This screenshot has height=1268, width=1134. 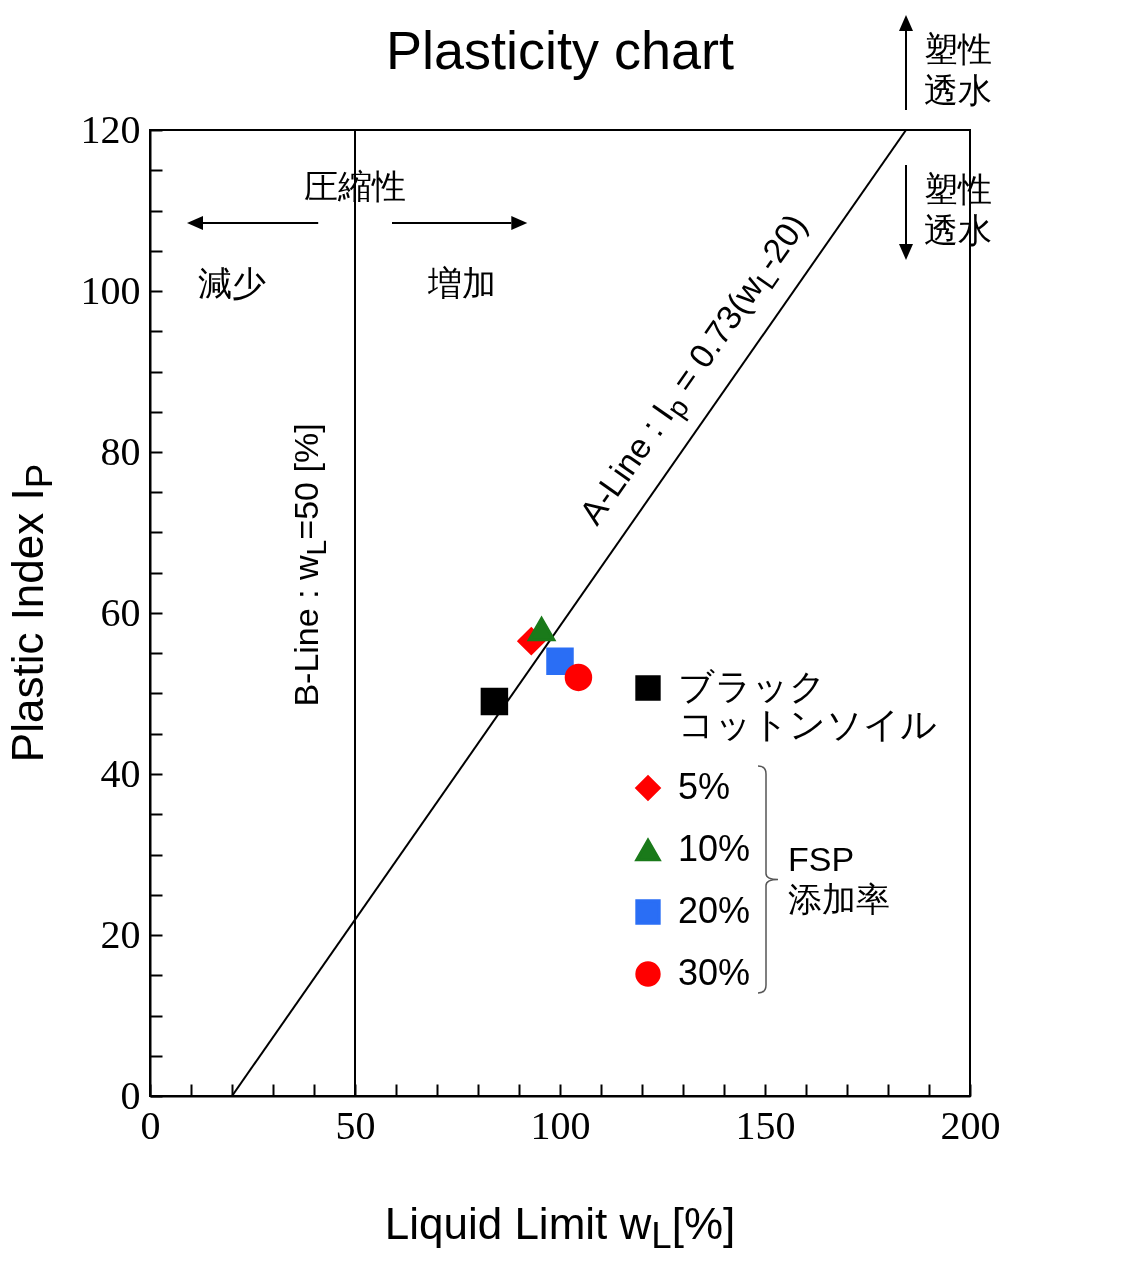 What do you see at coordinates (970, 1125) in the screenshot?
I see `x-tick-label: 200` at bounding box center [970, 1125].